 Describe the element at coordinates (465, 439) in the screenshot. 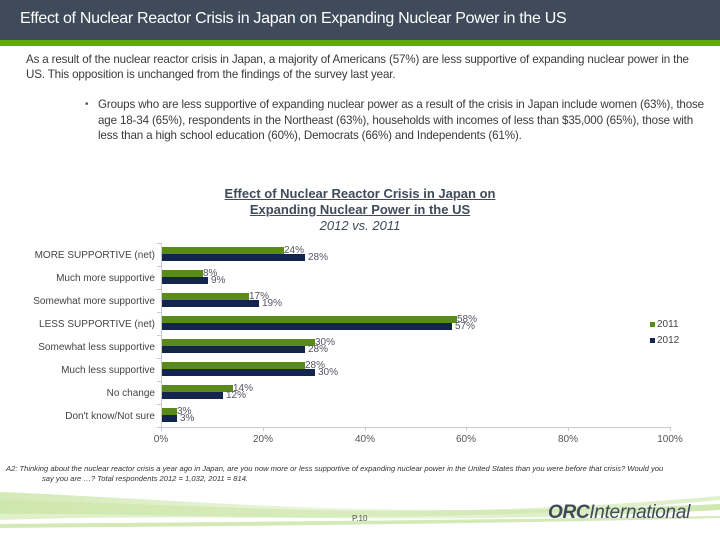

I see `x-tick-label: 60%` at that location.